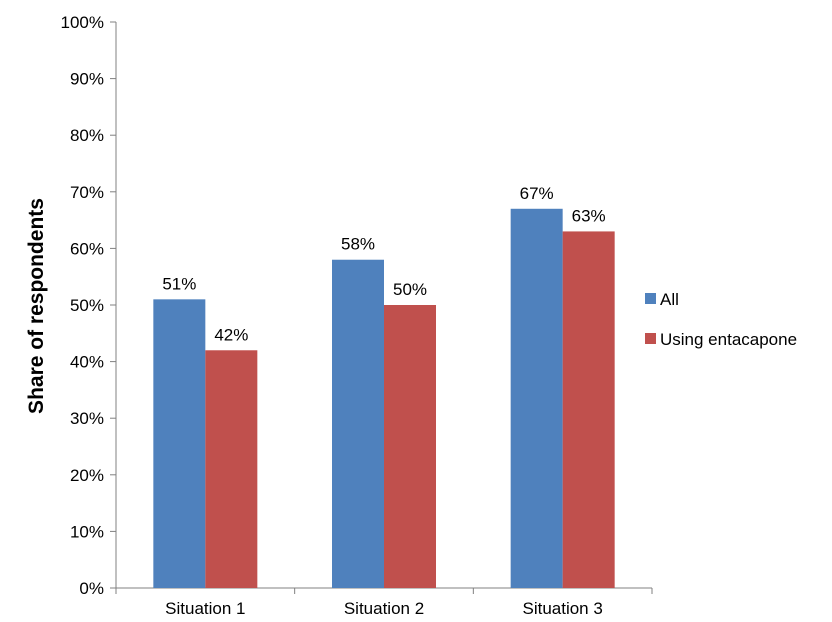 Image resolution: width=832 pixels, height=622 pixels. Describe the element at coordinates (669, 299) in the screenshot. I see `legend-label: All` at that location.